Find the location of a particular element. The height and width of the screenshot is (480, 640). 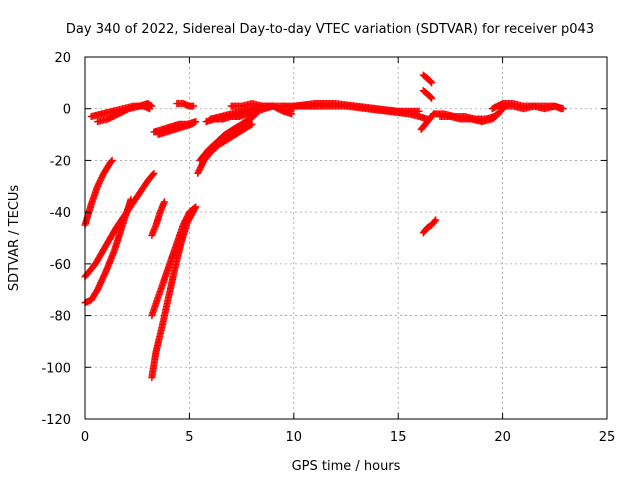

x-tick-label: 25 is located at coordinates (607, 437).